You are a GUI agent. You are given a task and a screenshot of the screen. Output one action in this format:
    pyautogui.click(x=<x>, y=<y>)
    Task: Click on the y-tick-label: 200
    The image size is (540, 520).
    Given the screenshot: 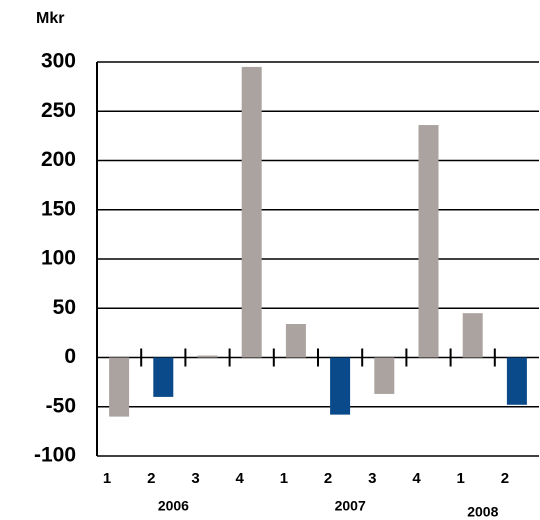 What is the action you would take?
    pyautogui.click(x=58, y=159)
    